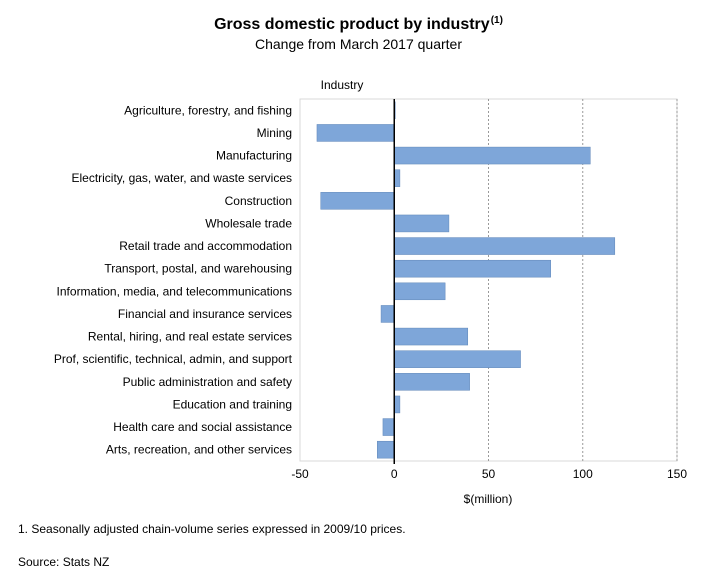 Image resolution: width=717 pixels, height=576 pixels. What do you see at coordinates (64, 562) in the screenshot?
I see `source-note: Source: Stats NZ` at bounding box center [64, 562].